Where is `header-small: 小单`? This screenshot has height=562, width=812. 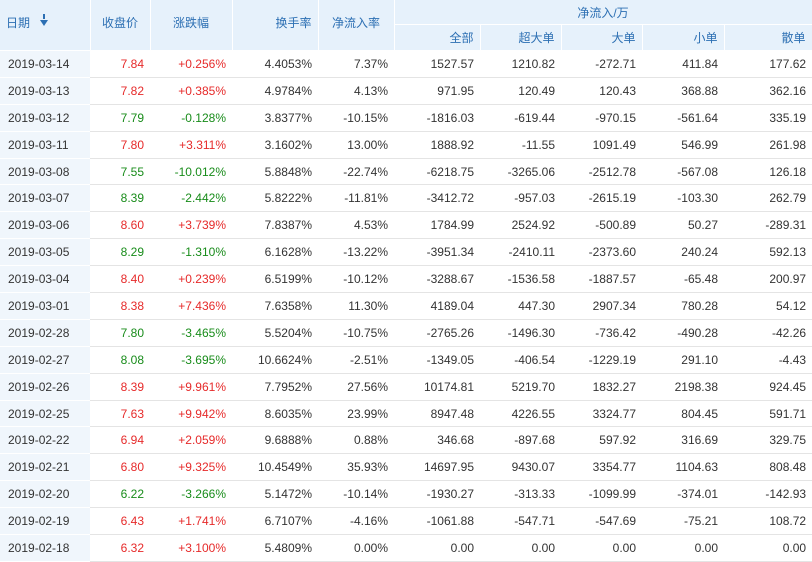 header-small: 小单 is located at coordinates (683, 37).